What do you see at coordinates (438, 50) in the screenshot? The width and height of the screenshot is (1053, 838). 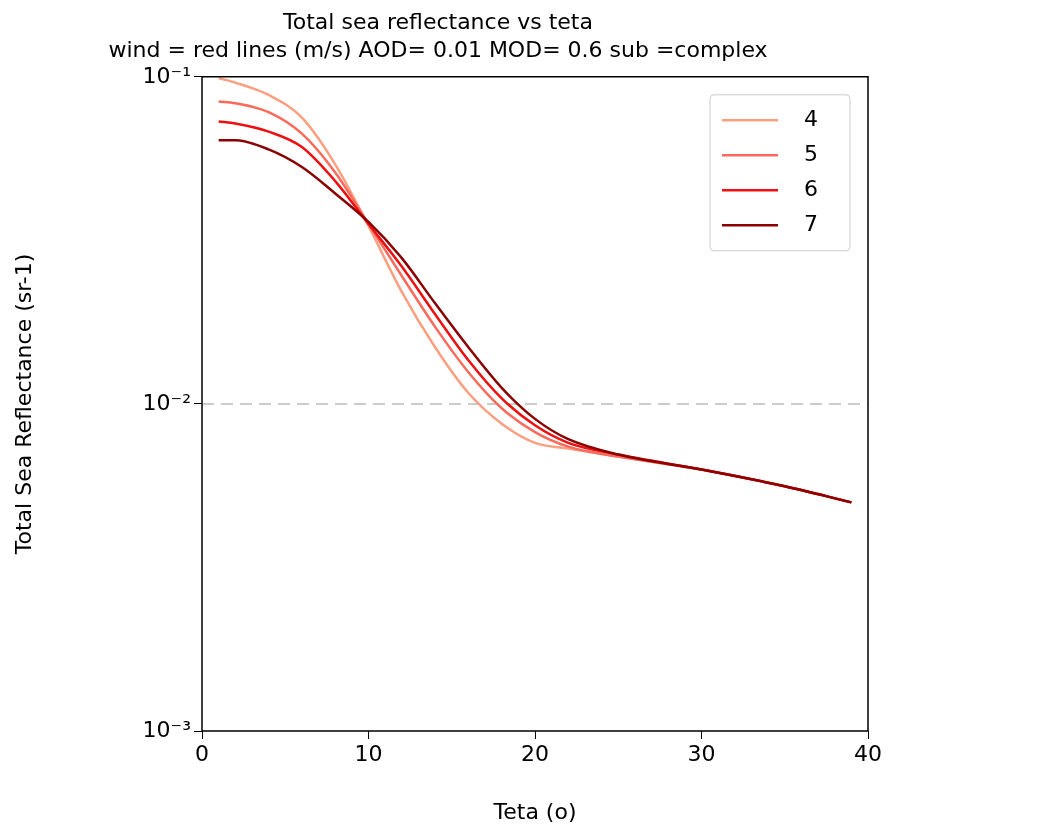 I see `chart-subtitle: wind = red lines (m/s) AOD= 0.01 MOD= 0.6 sub =complex` at bounding box center [438, 50].